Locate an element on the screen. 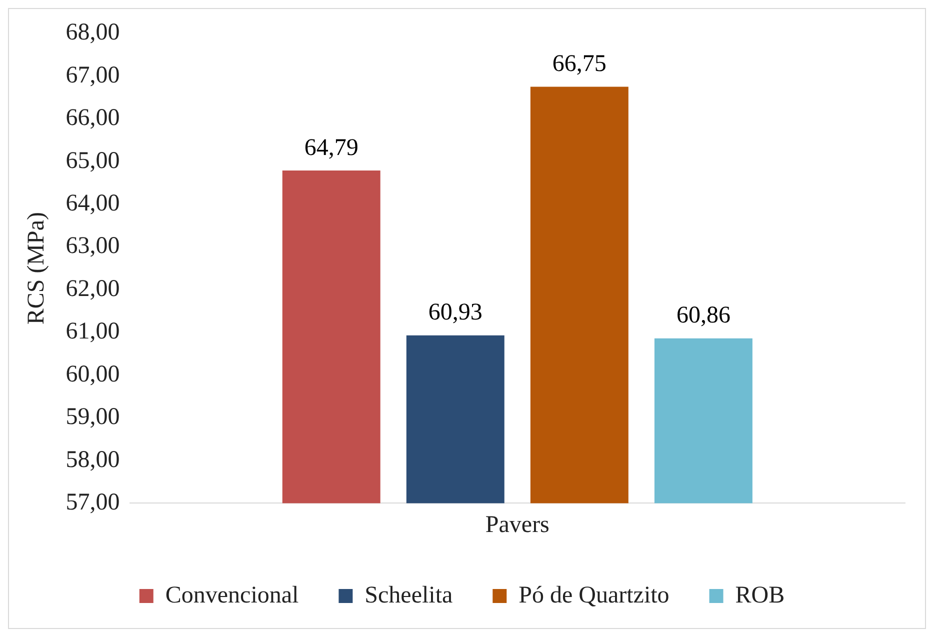 Image resolution: width=936 pixels, height=639 pixels. legend-label: Scheelita is located at coordinates (408, 595).